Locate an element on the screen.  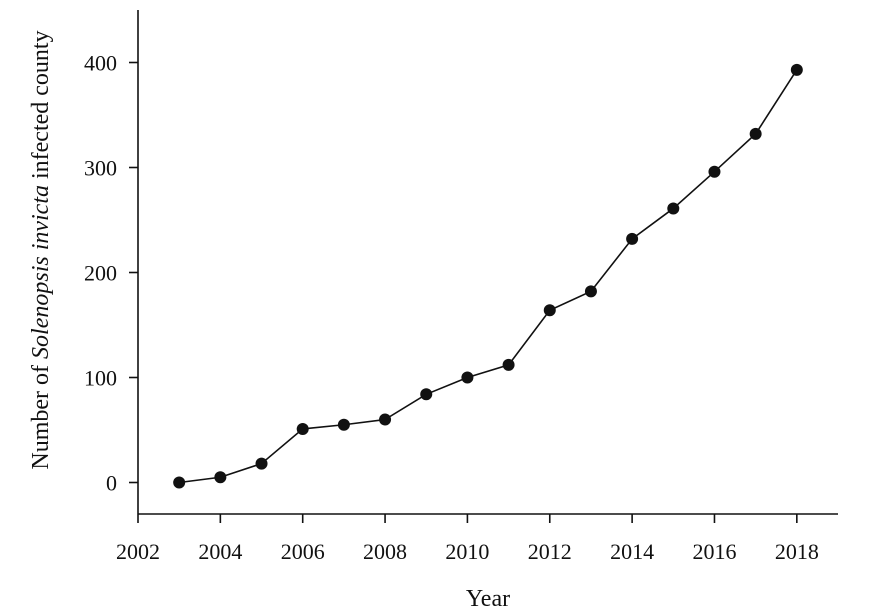
y-axis-title-species: Solenopsis invicta is located at coordinates (41, 272).